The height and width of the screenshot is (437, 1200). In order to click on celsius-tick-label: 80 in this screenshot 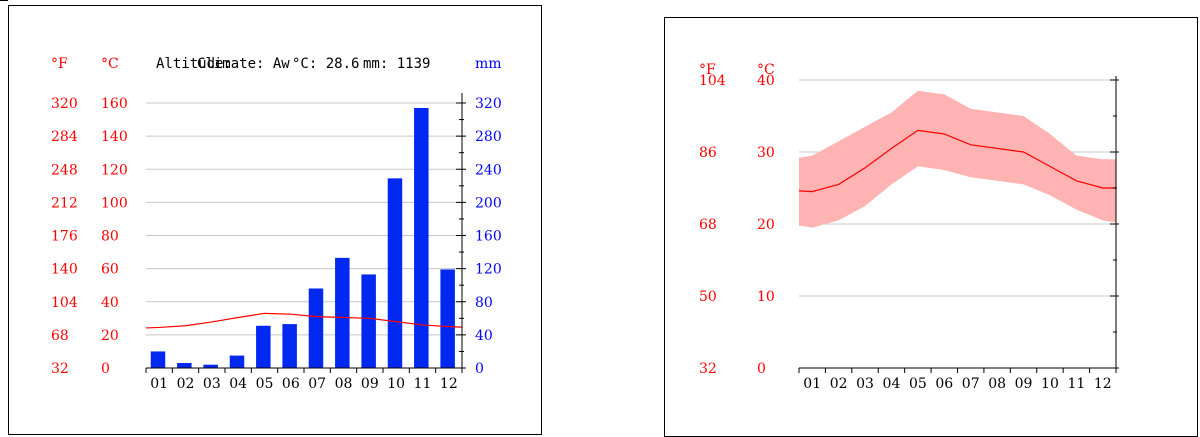, I will do `click(110, 237)`.